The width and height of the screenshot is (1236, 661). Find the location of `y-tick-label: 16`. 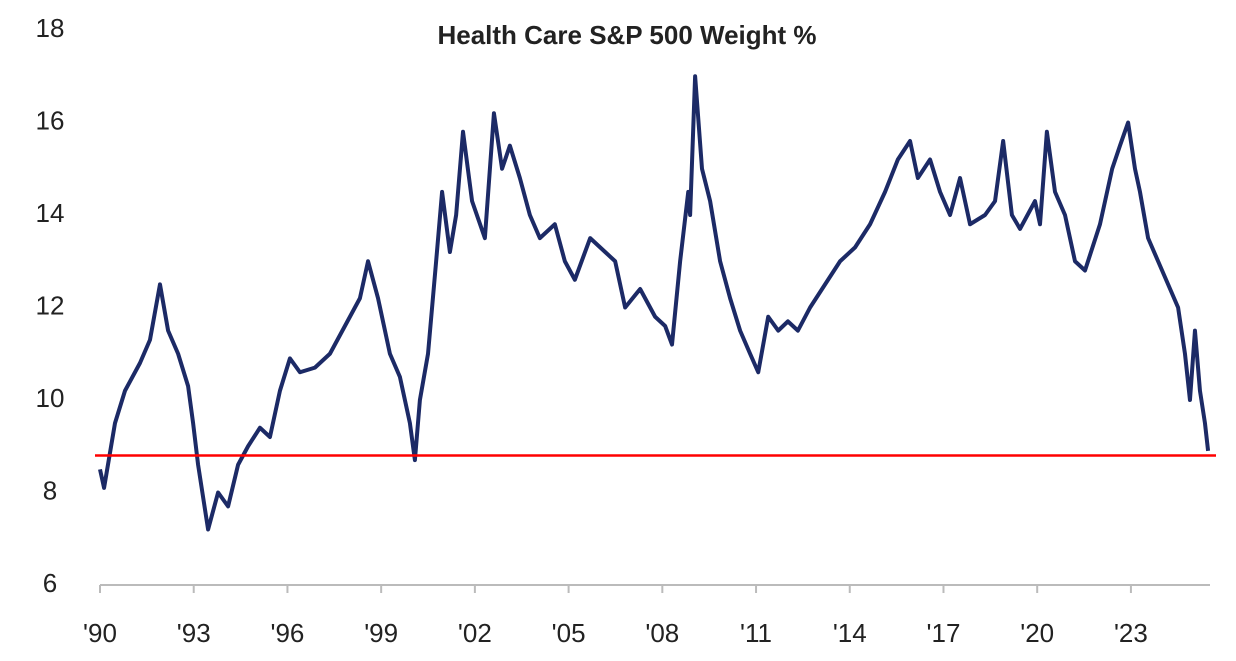

y-tick-label: 16 is located at coordinates (50, 120).